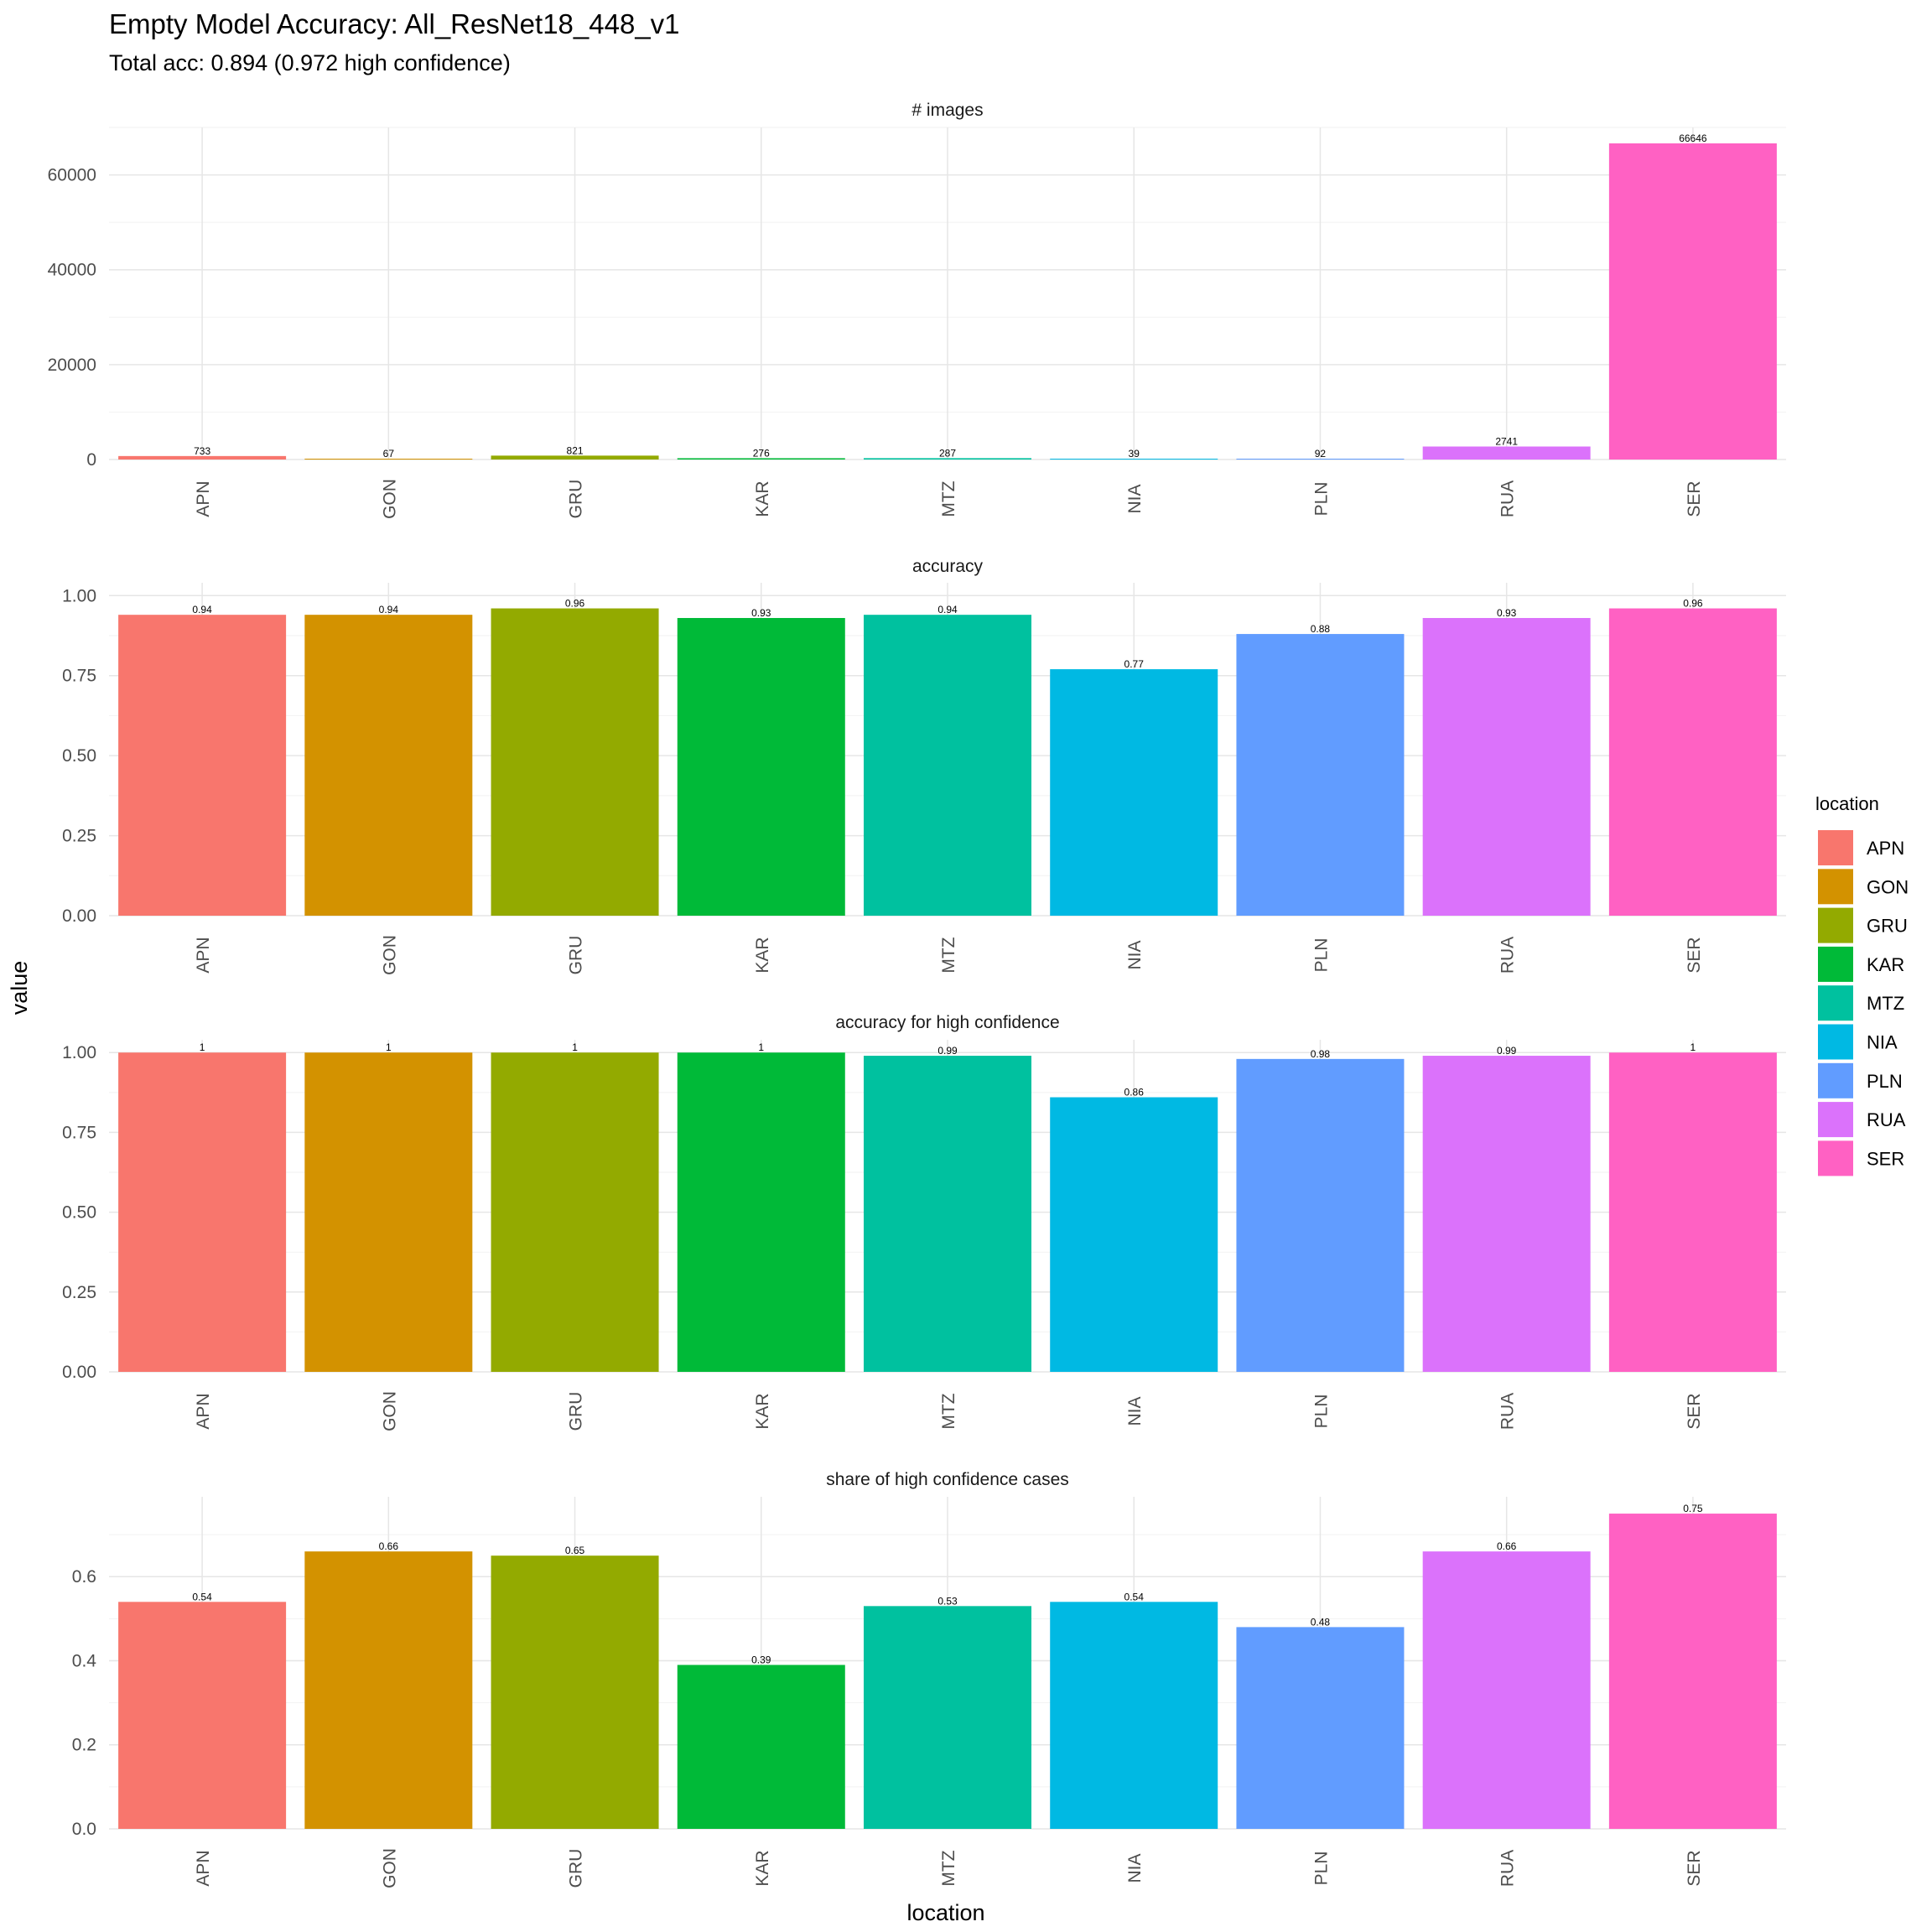  Describe the element at coordinates (310, 62) in the screenshot. I see `chart-subtitle: Total acc: 0.894 (0.972 high confidence)` at that location.